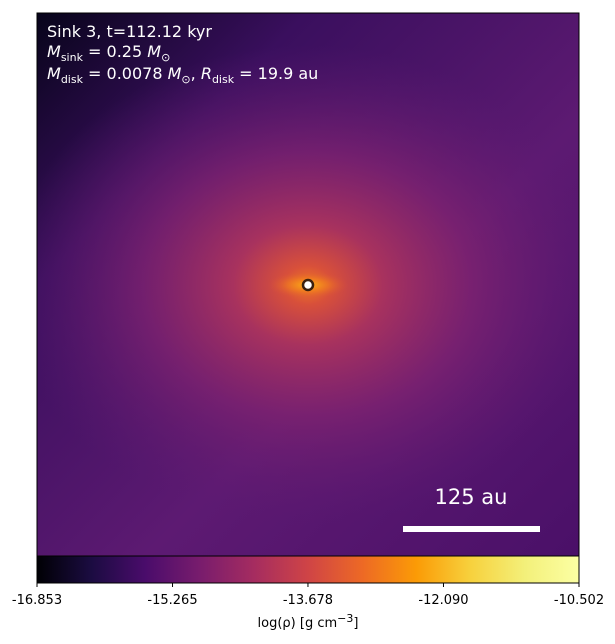 The image size is (615, 644). What do you see at coordinates (37, 600) in the screenshot?
I see `colorbar-tick-label: -16.853` at bounding box center [37, 600].